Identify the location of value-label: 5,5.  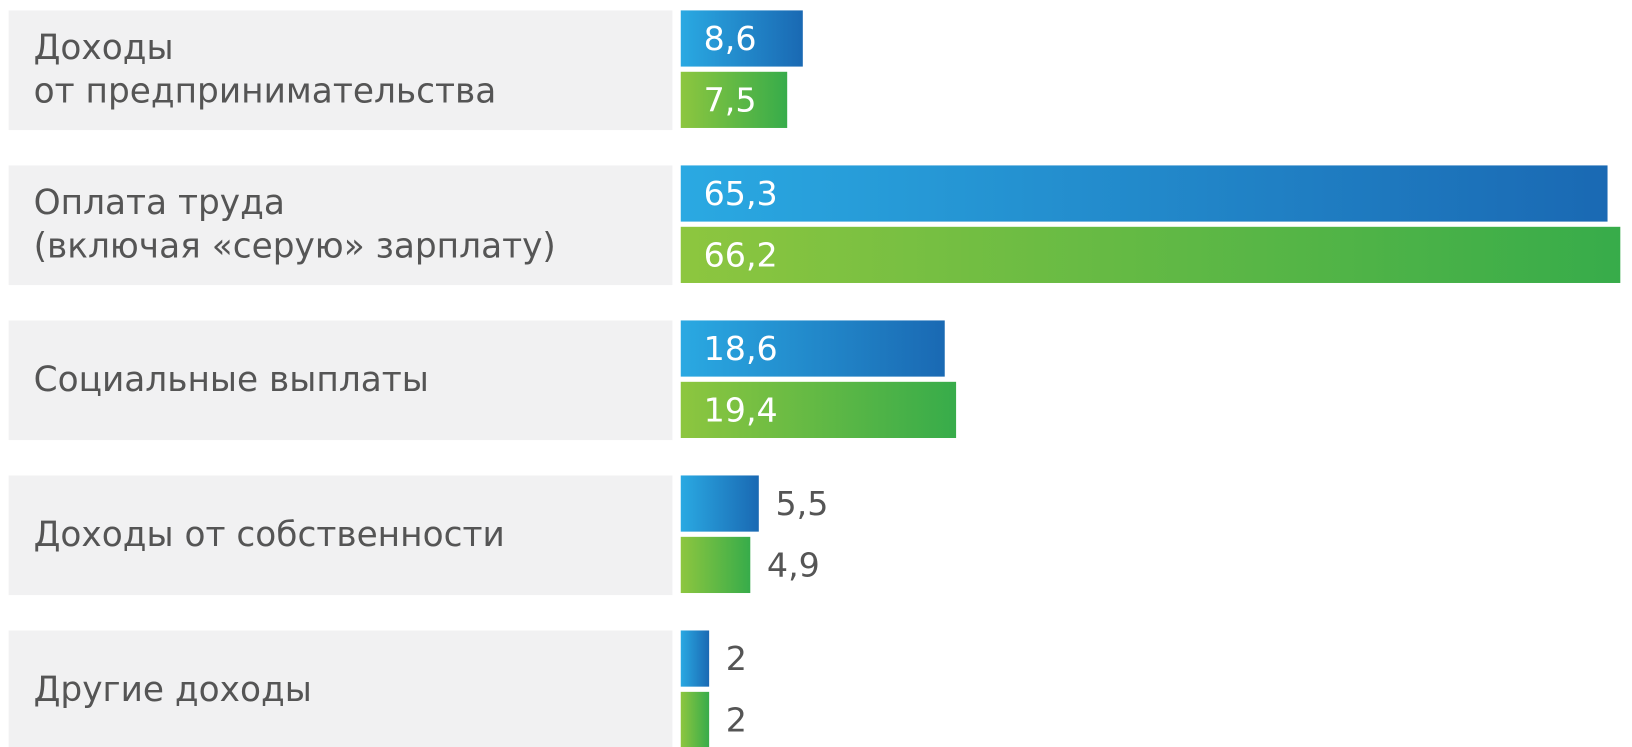
(801, 503).